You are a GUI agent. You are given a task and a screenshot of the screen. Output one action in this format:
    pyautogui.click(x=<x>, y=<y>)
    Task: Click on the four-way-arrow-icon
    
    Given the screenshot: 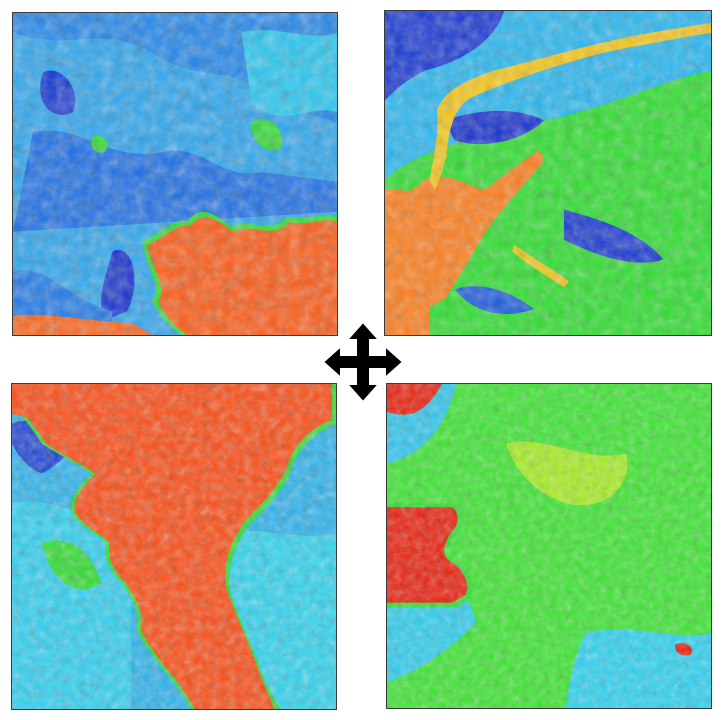 What is the action you would take?
    pyautogui.click(x=363, y=362)
    